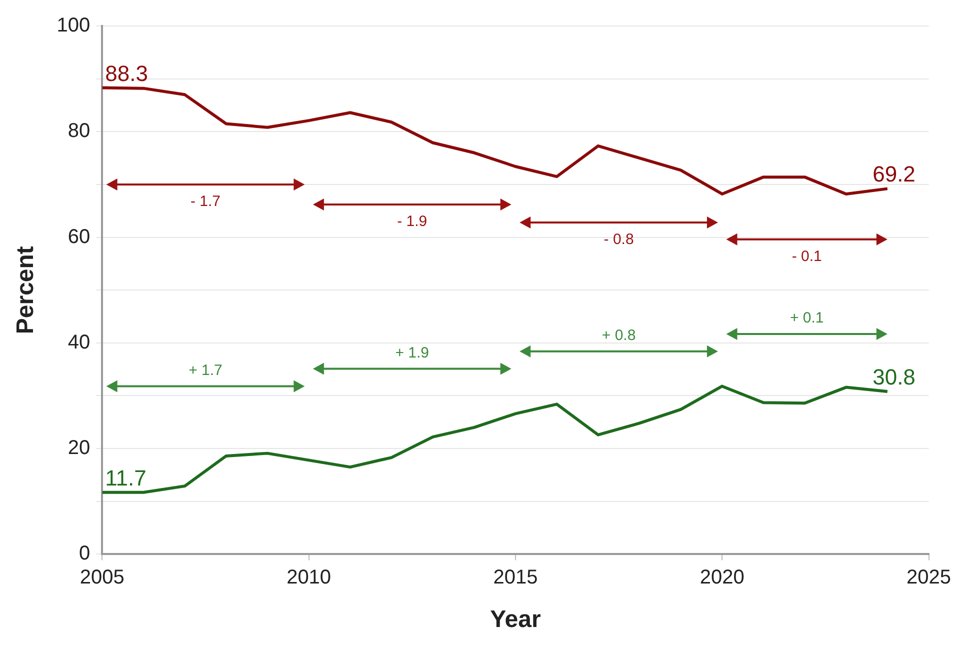  I want to click on x-tick-label: 2015, so click(515, 577).